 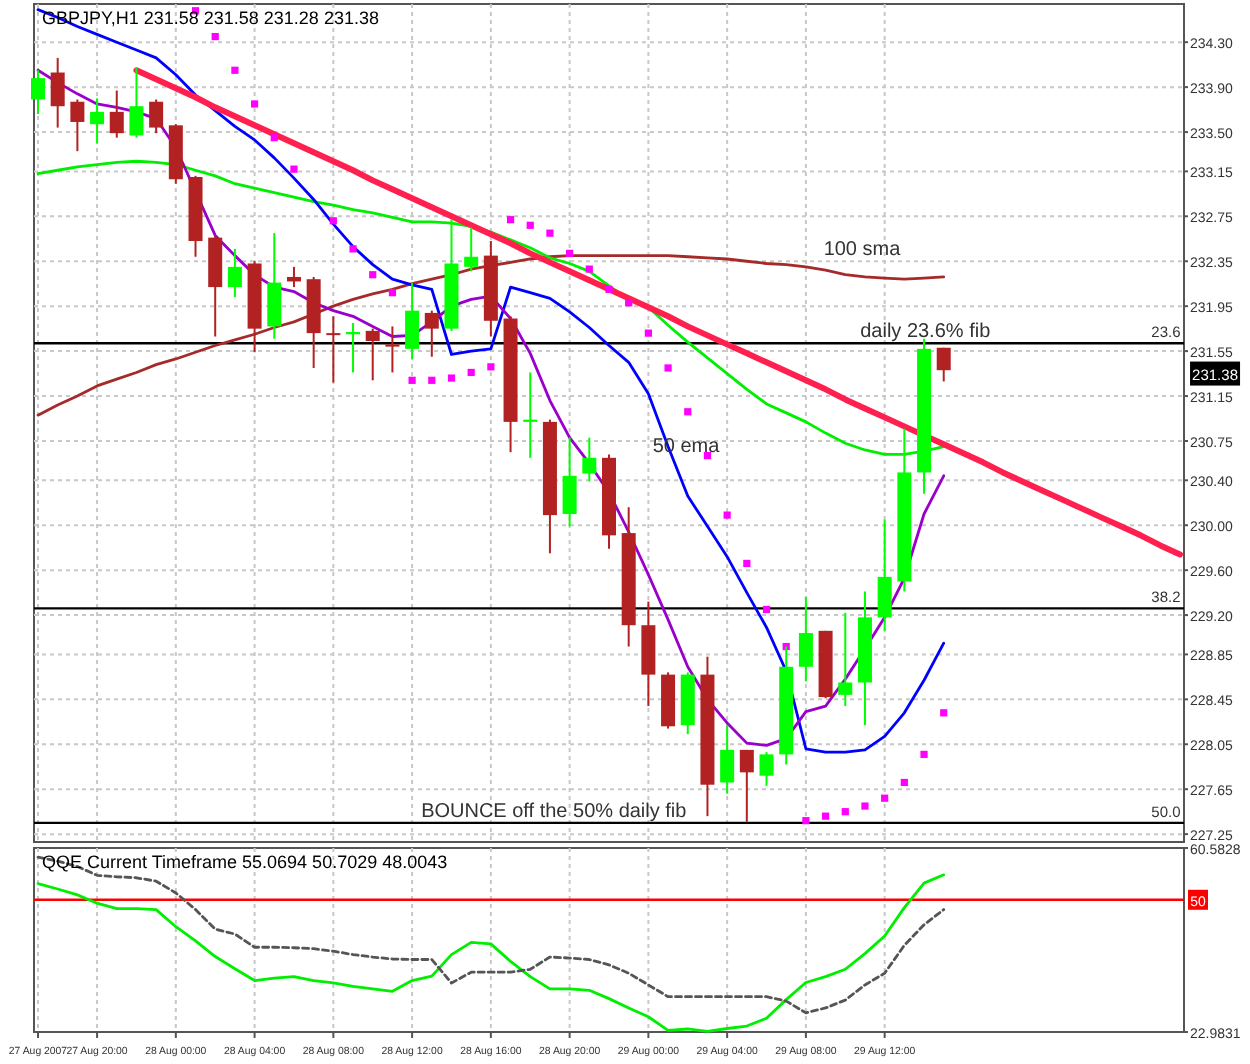 What do you see at coordinates (491, 953) in the screenshot?
I see `line-series` at bounding box center [491, 953].